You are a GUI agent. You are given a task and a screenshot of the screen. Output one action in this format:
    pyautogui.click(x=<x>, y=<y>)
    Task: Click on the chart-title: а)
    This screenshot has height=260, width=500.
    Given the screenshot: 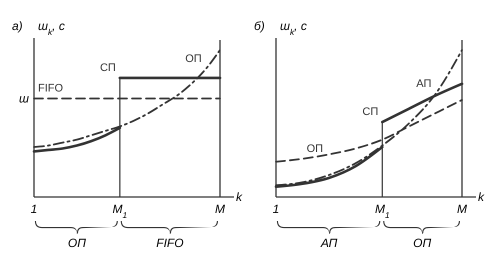 What is the action you would take?
    pyautogui.click(x=17, y=26)
    